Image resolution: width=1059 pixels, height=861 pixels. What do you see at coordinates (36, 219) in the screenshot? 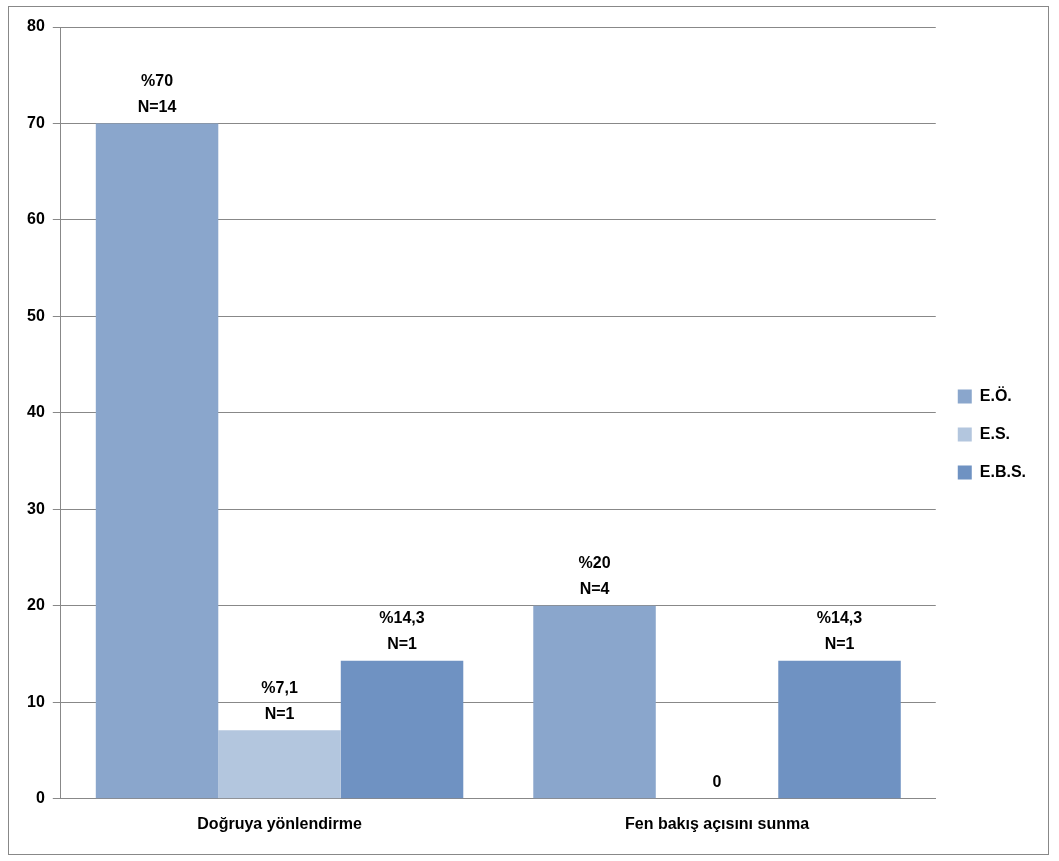
I see `y-tick-label: 60` at bounding box center [36, 219].